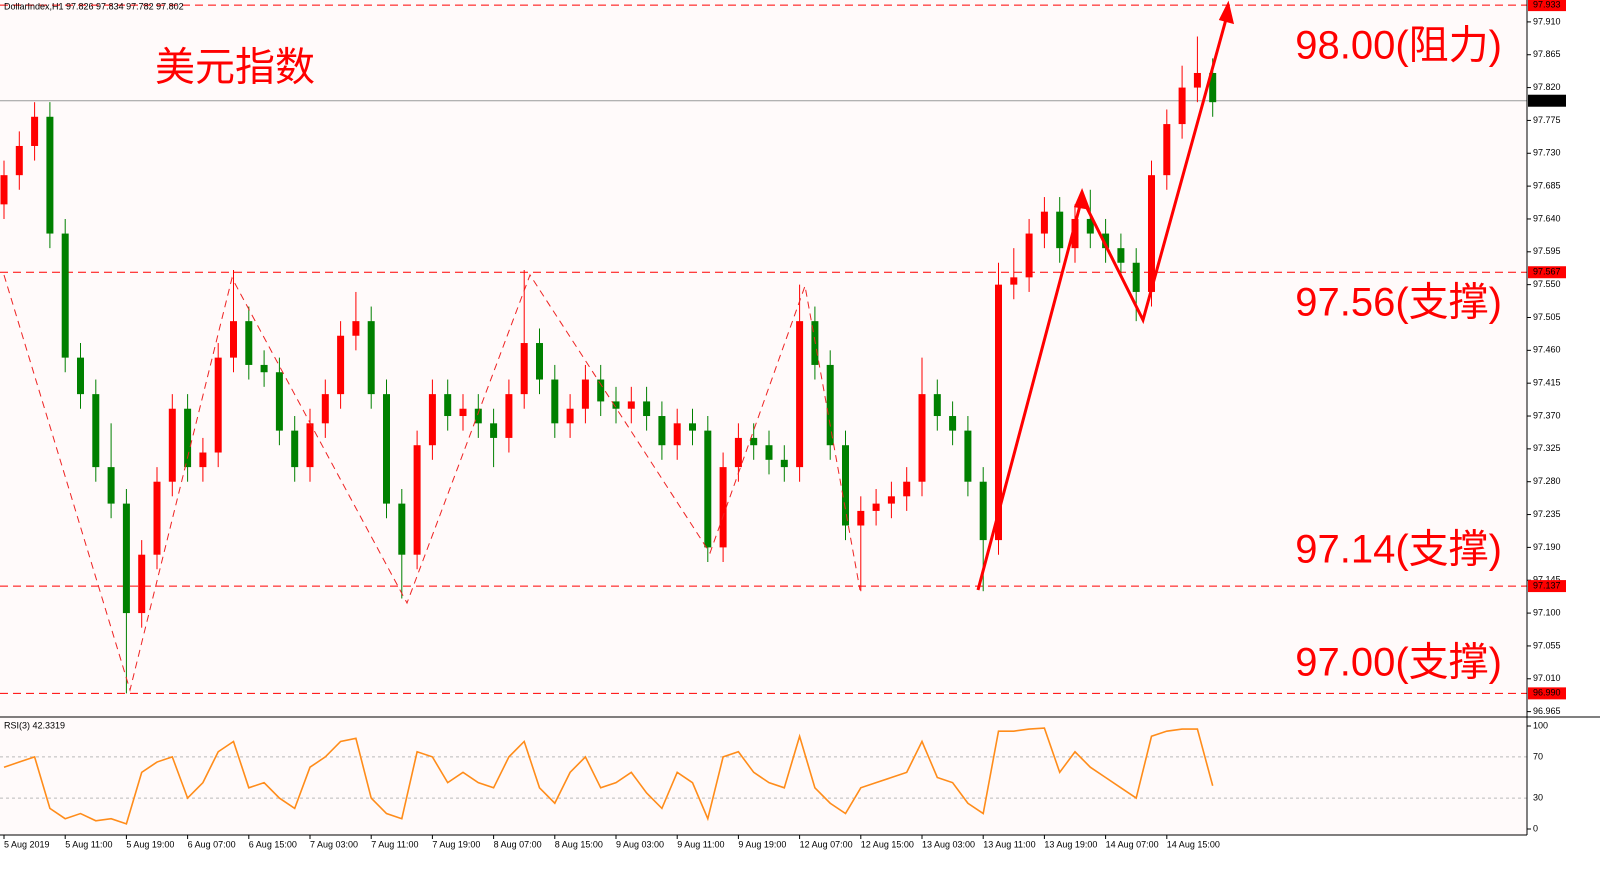 The height and width of the screenshot is (872, 1600). I want to click on y-tick-label: 97.730, so click(1547, 153).